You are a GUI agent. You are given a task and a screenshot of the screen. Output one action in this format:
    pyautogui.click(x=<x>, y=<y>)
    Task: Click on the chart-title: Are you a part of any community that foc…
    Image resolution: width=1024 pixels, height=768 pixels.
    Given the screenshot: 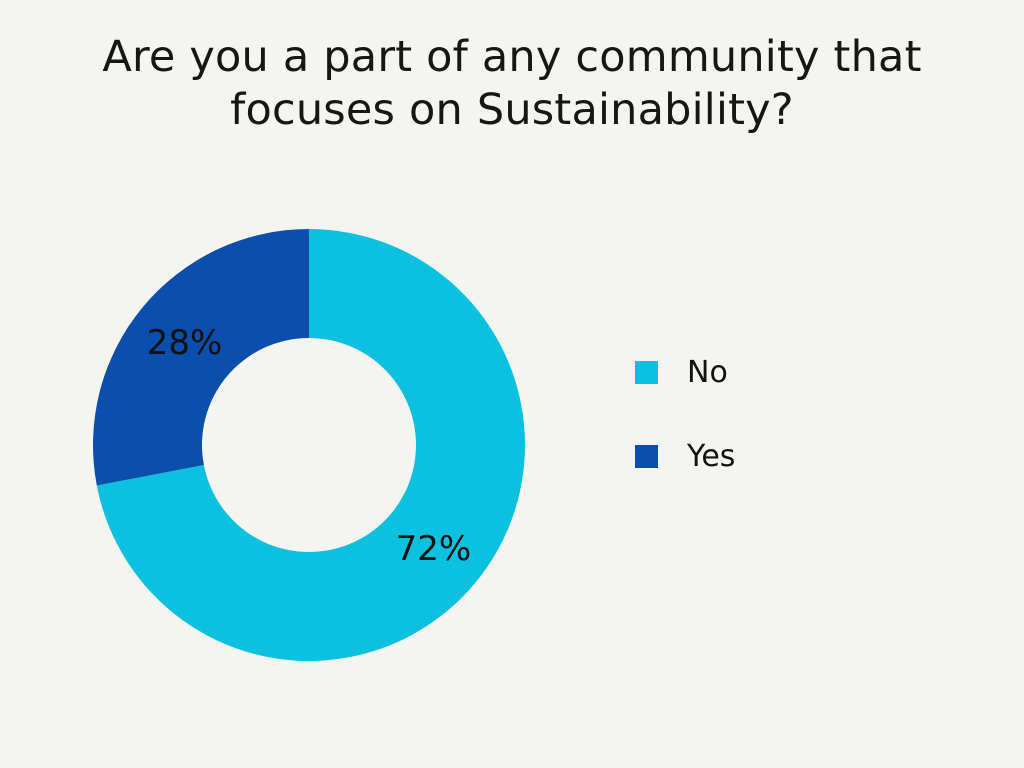 What is the action you would take?
    pyautogui.click(x=512, y=83)
    